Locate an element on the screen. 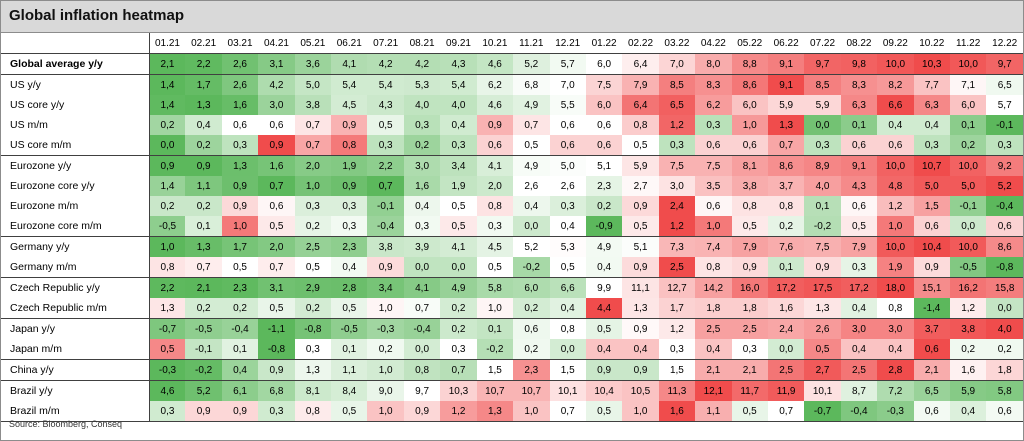 This screenshot has width=1024, height=441. heatmap-cell: 7,9 is located at coordinates (749, 246).